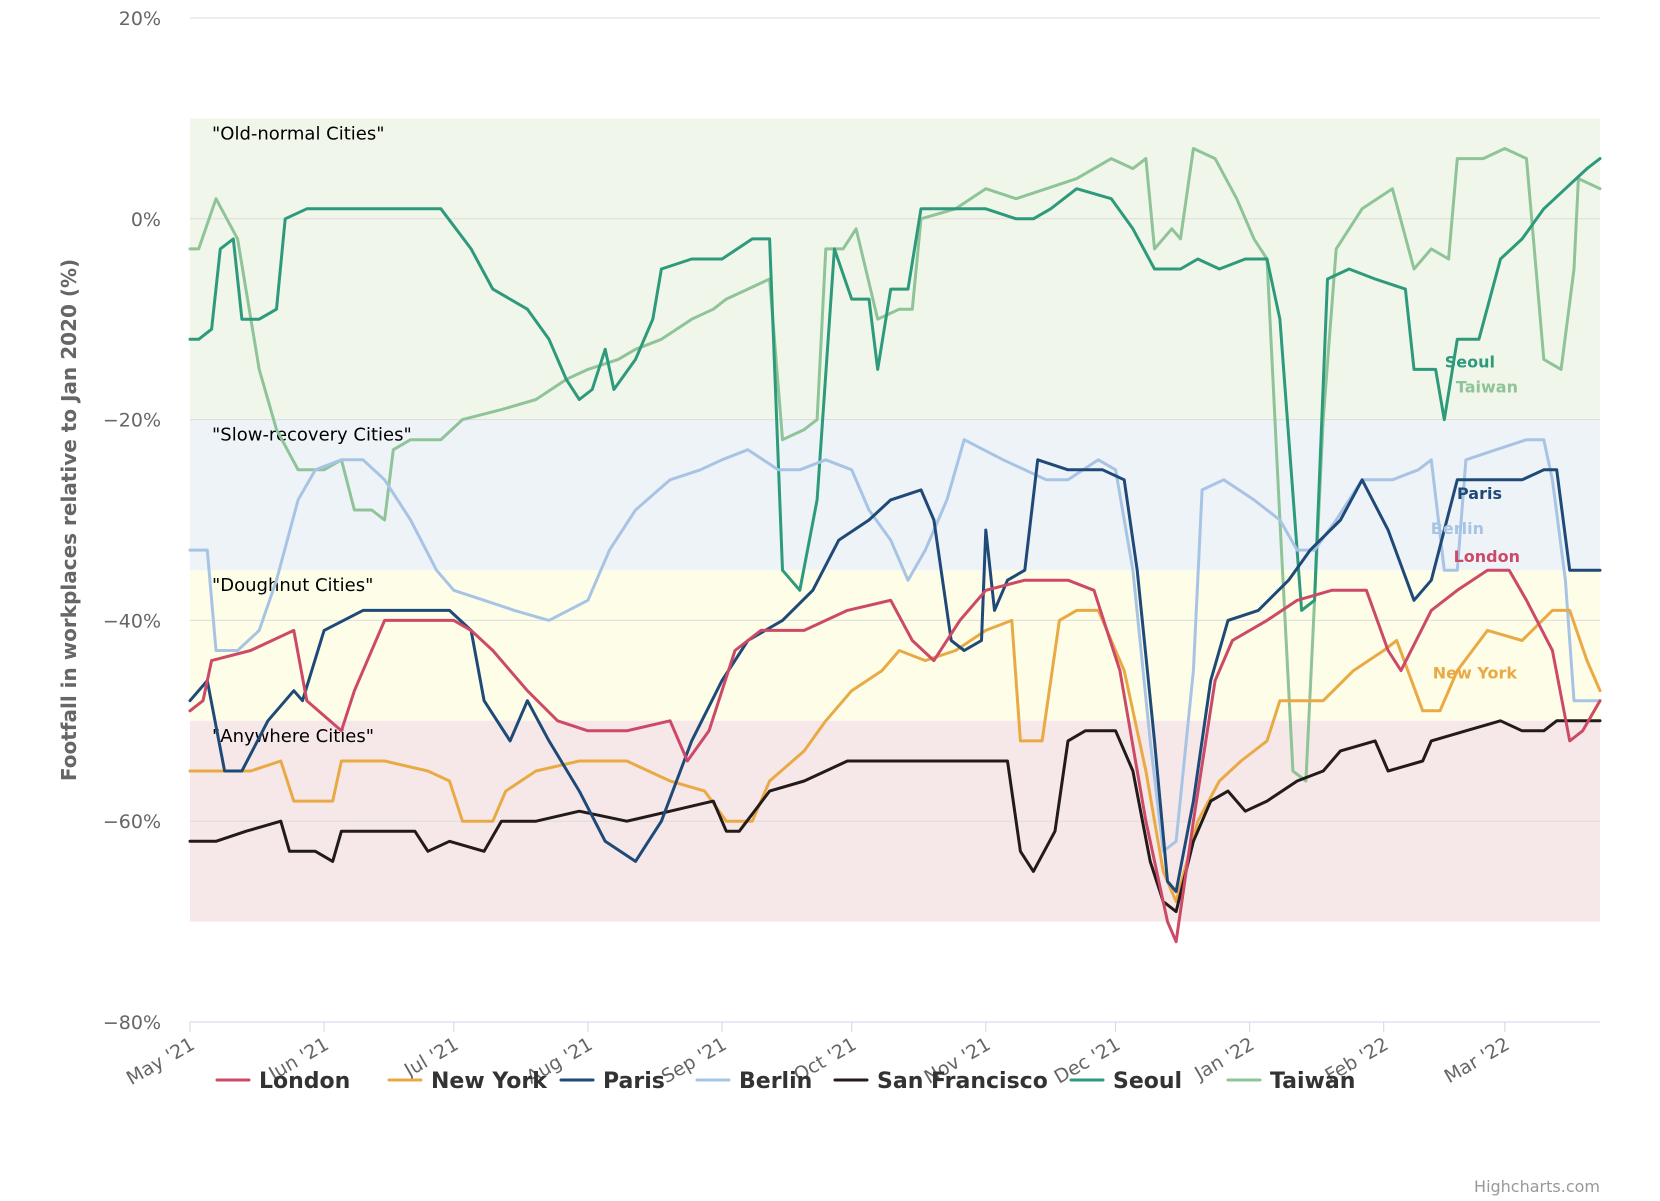 The width and height of the screenshot is (1660, 1201). What do you see at coordinates (1475, 517) in the screenshot?
I see `series-end-labels: Taiwan Seoul Berlin New York Paris London` at bounding box center [1475, 517].